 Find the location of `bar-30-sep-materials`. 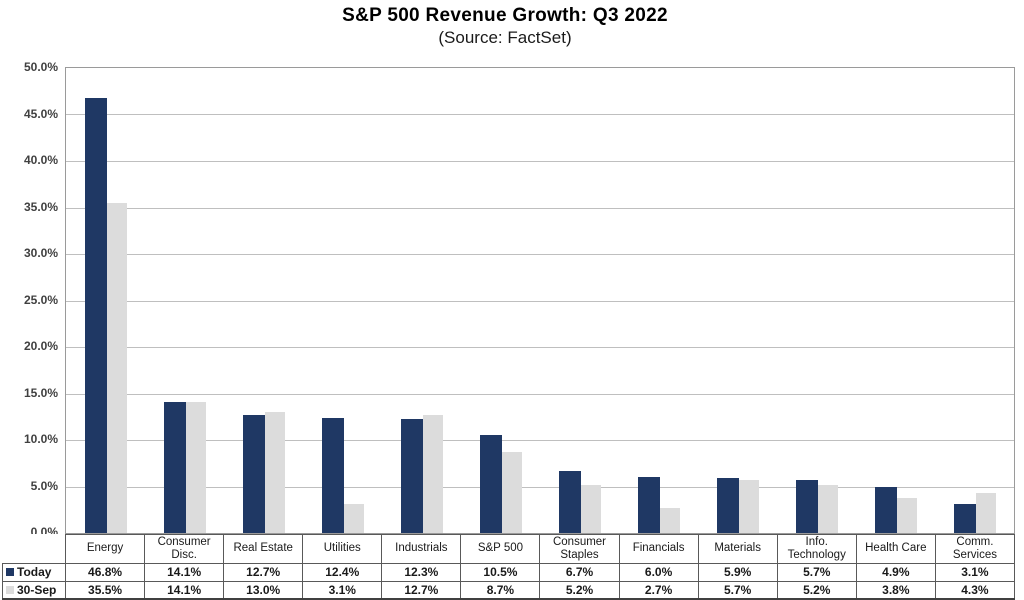

bar-30-sep-materials is located at coordinates (749, 506).